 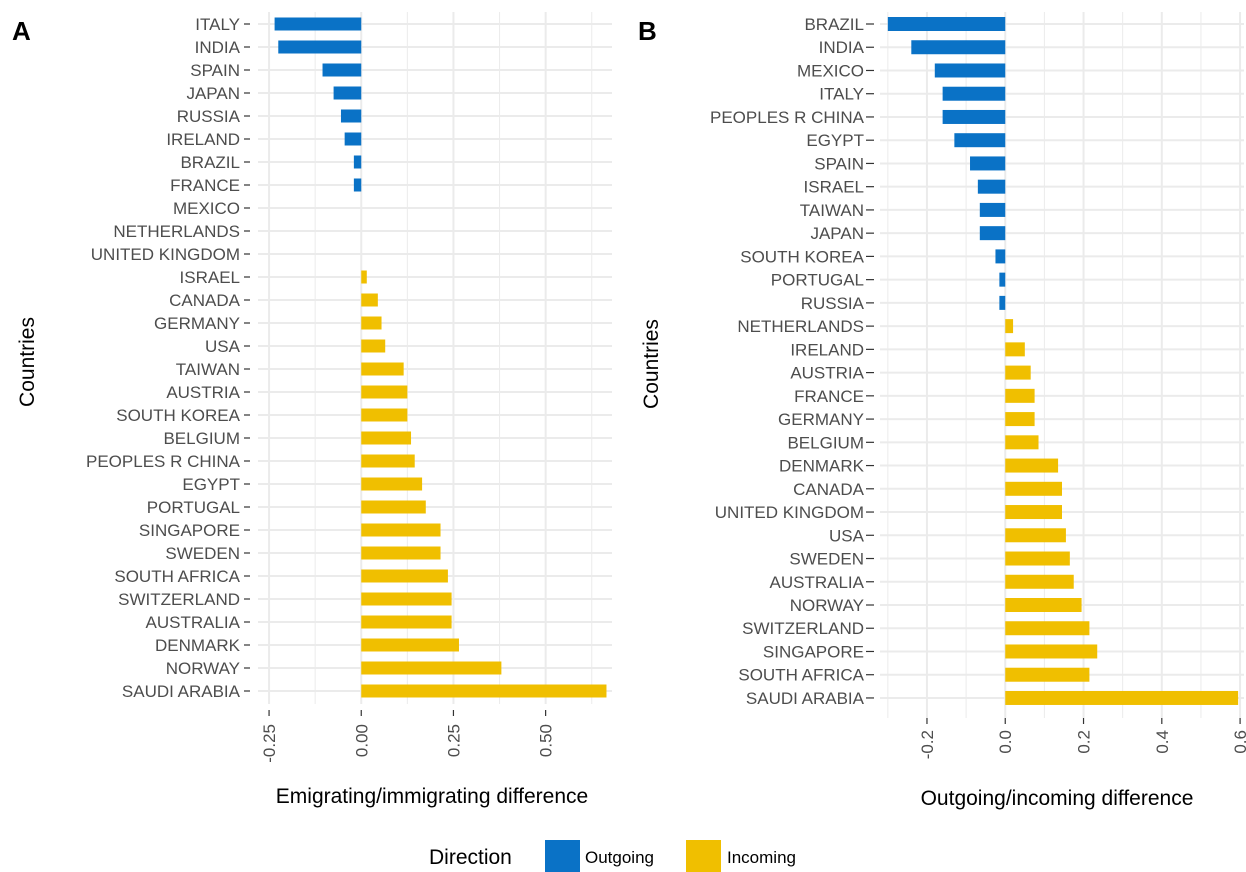 I want to click on bar-ireland, so click(x=353, y=139).